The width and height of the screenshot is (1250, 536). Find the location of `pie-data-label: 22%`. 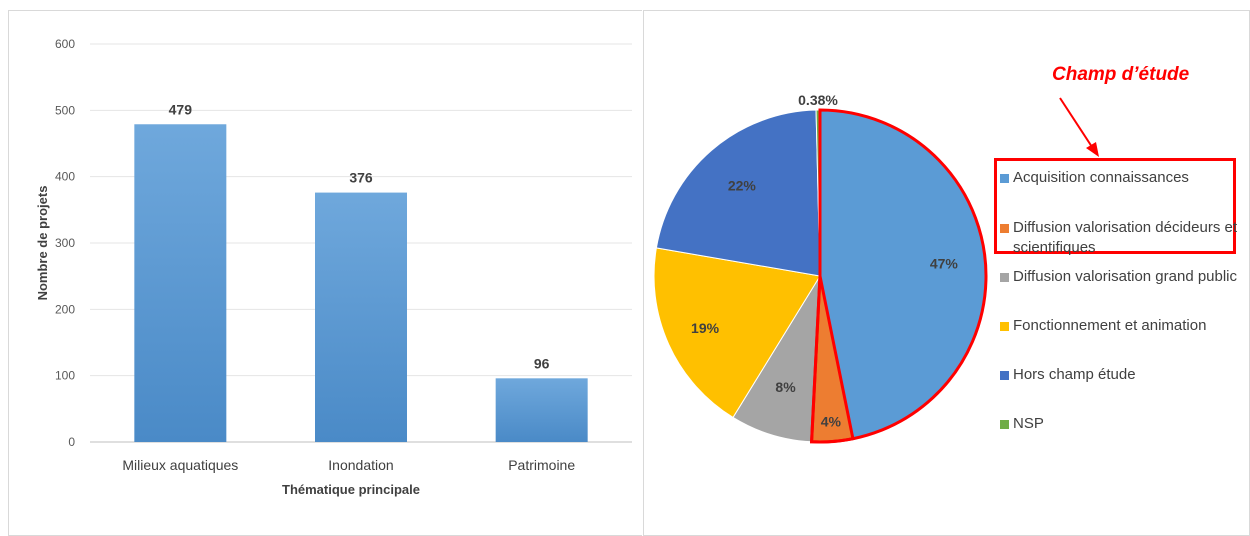

pie-data-label: 22% is located at coordinates (742, 186).